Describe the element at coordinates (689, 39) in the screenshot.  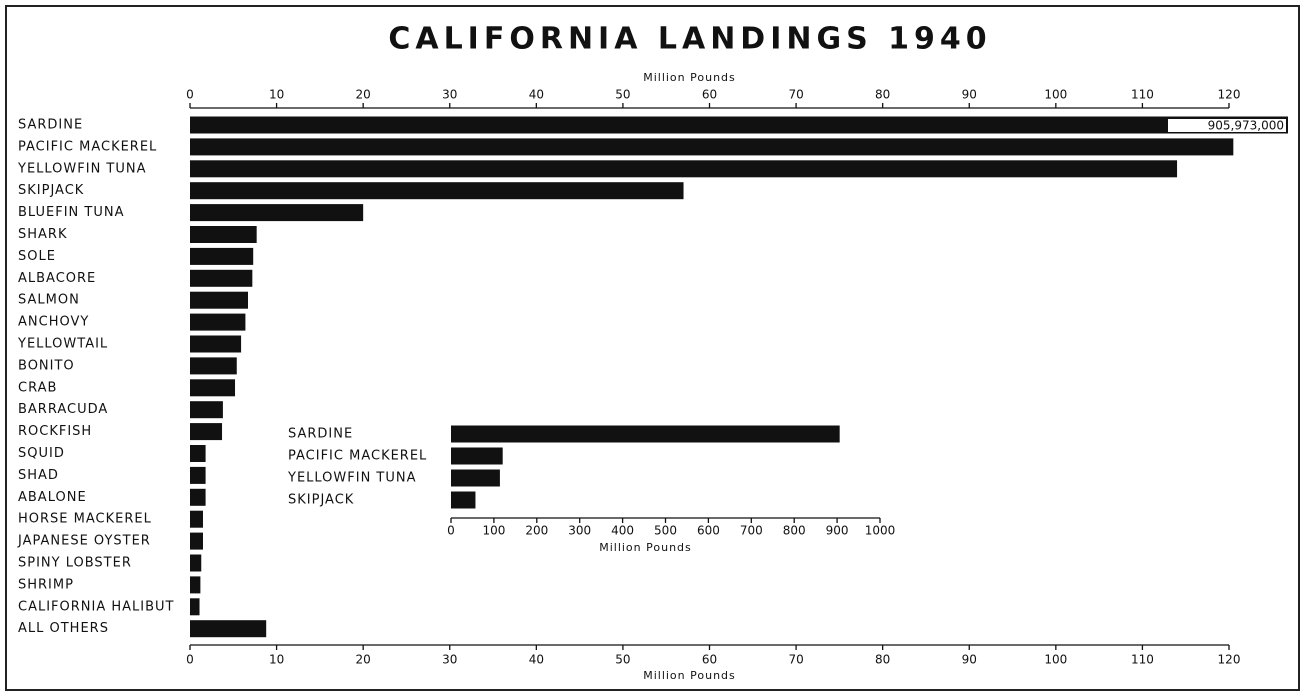
I see `chart-title: CALIFORNIA LANDINGS 1940` at that location.